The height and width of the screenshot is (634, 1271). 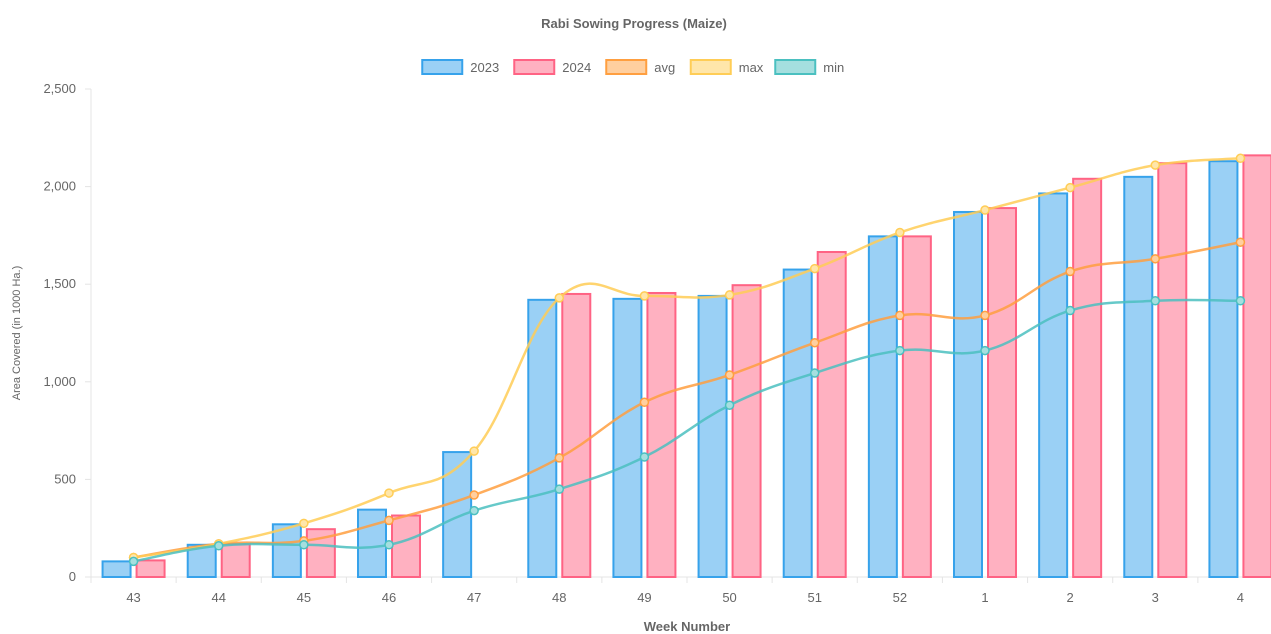 I want to click on y-tick-label: 0, so click(x=72, y=576).